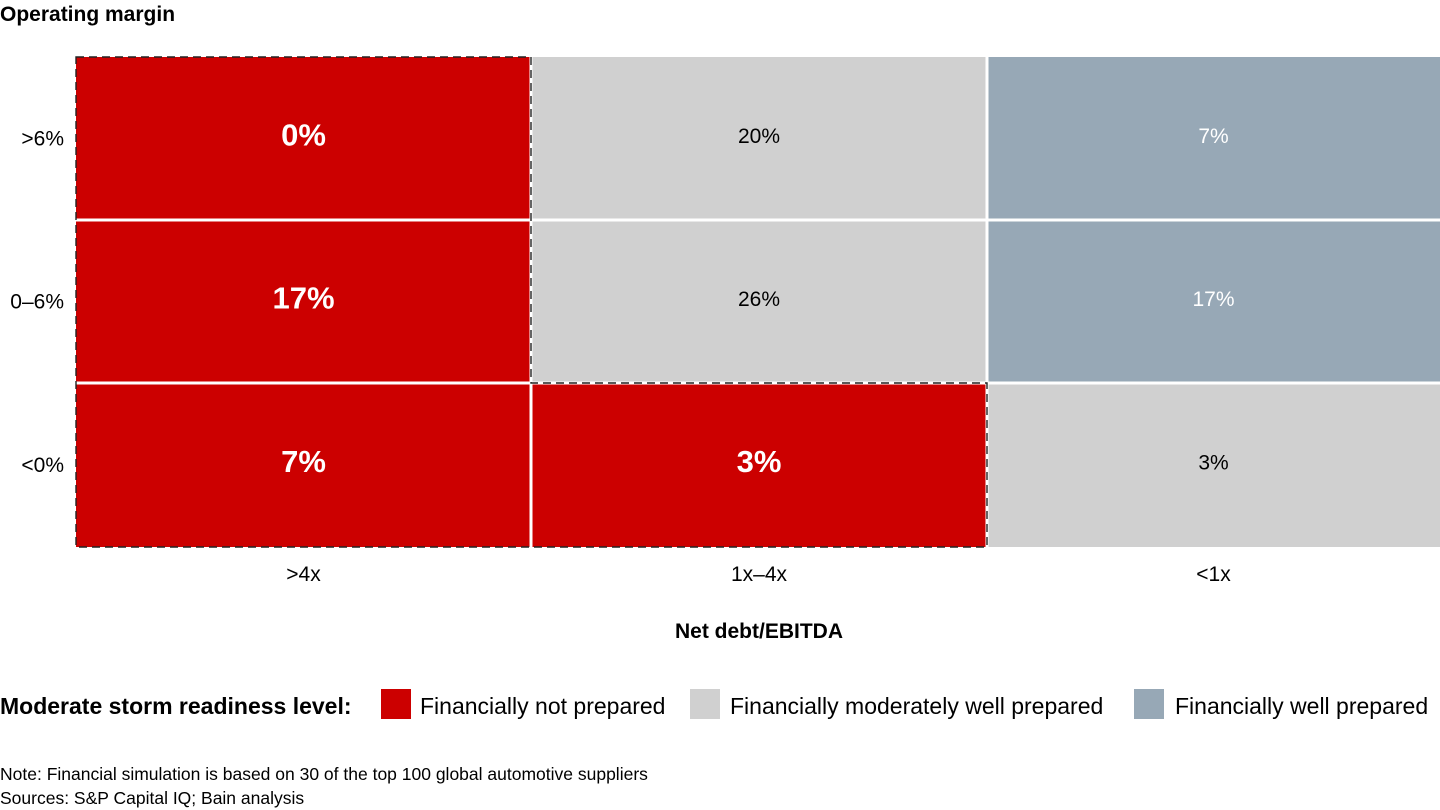 This screenshot has height=810, width=1440. I want to click on x-tick-1x-4x: 1x–4x, so click(759, 574).